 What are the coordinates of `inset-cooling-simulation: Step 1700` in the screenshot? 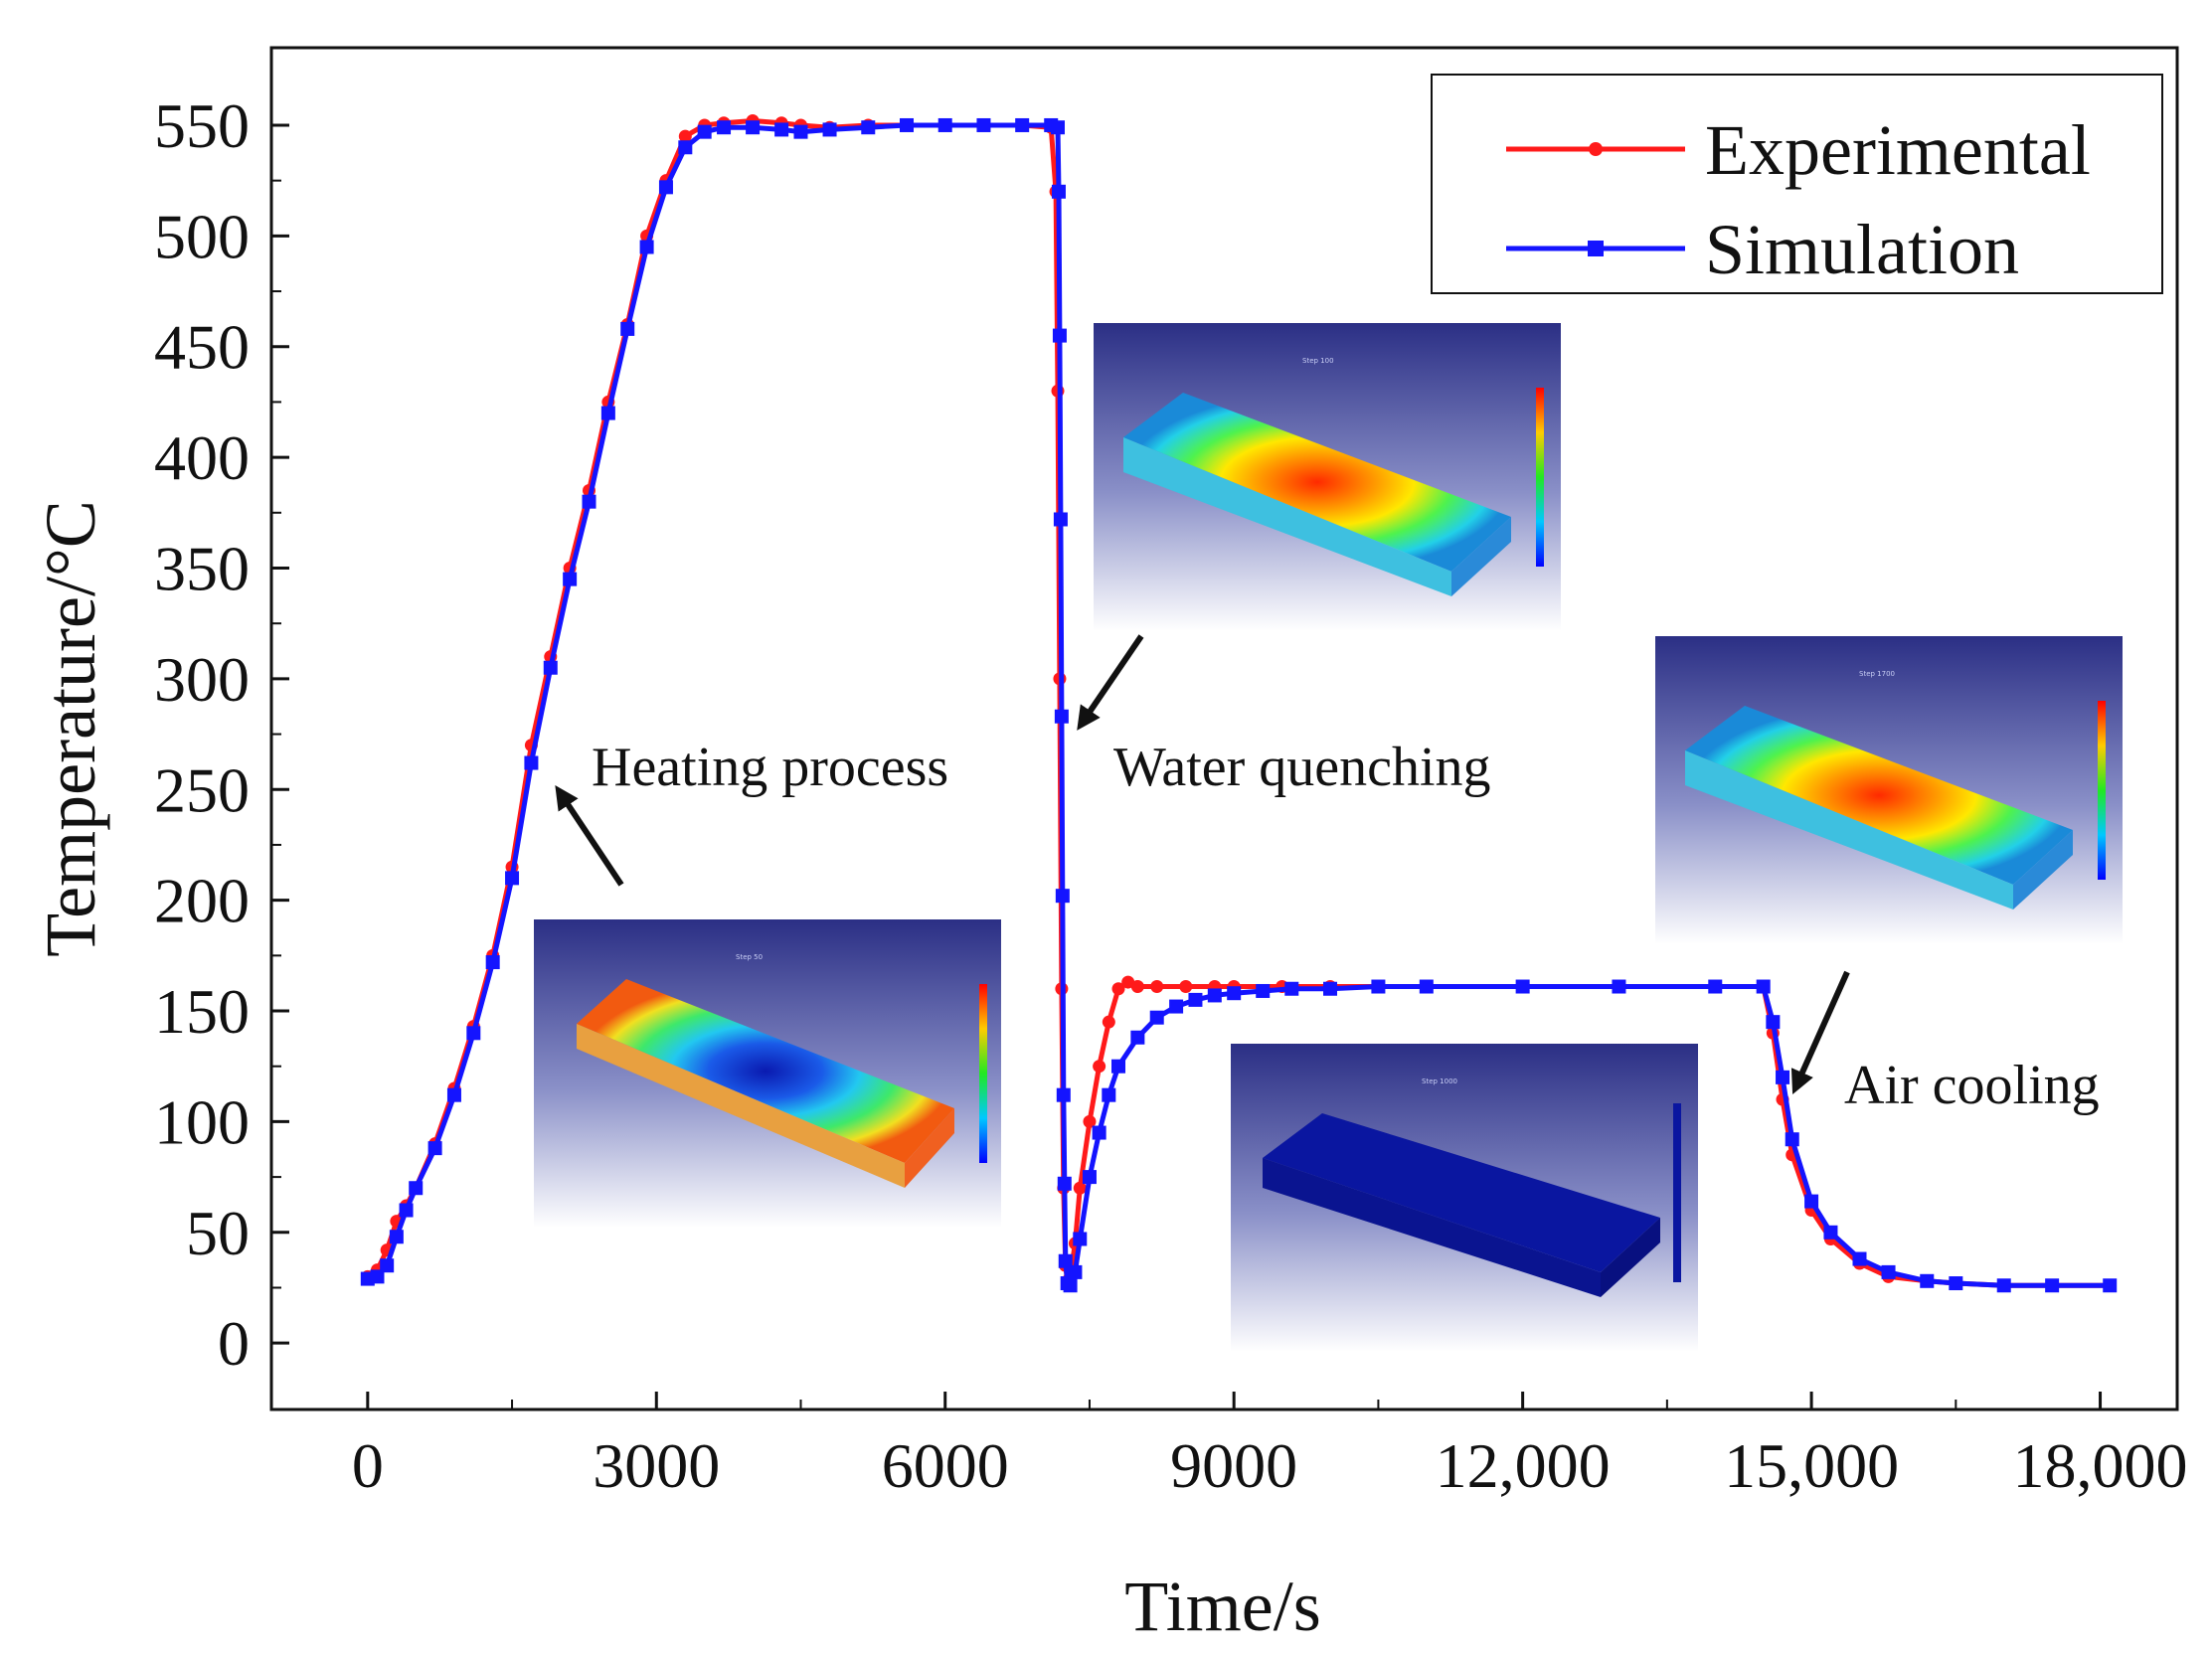 It's located at (1889, 790).